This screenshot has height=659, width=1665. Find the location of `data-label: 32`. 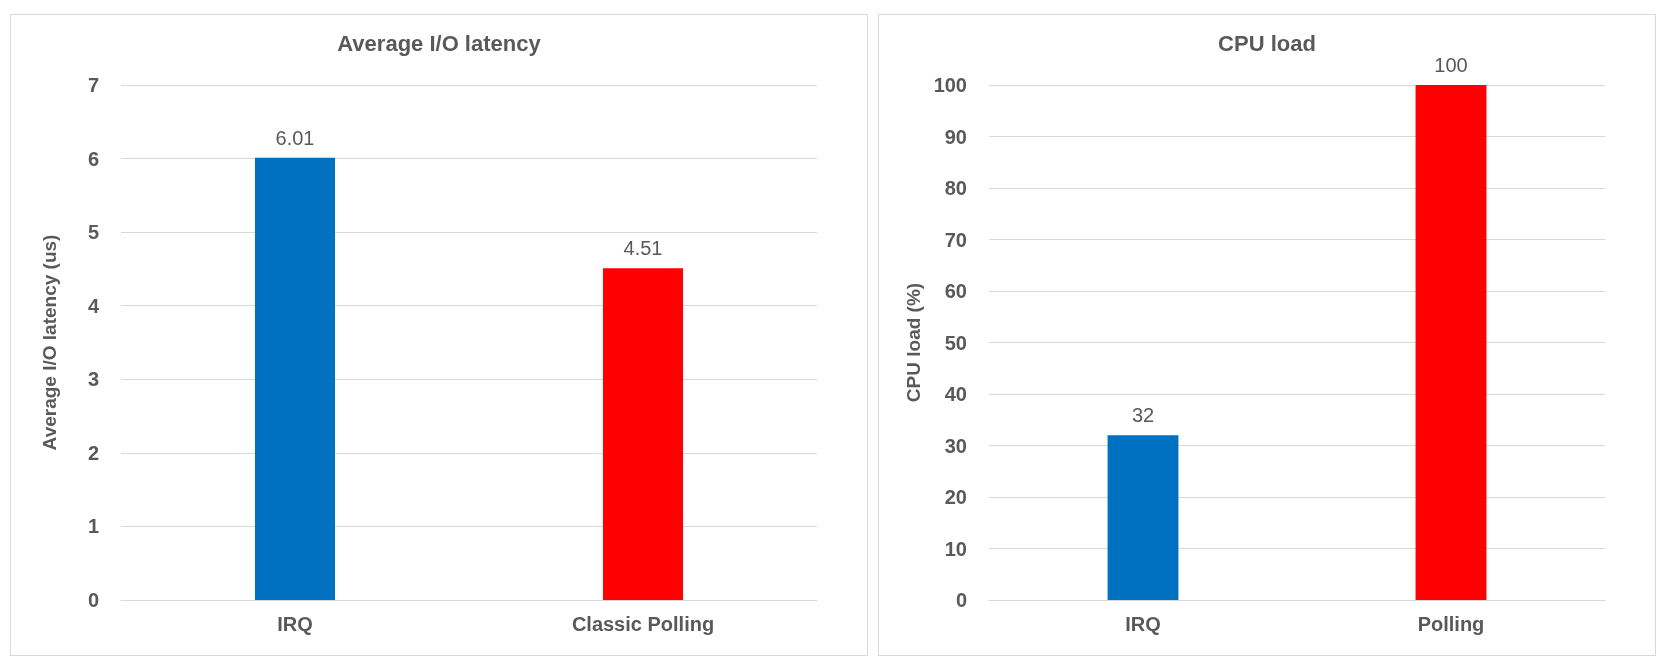

data-label: 32 is located at coordinates (1143, 415).